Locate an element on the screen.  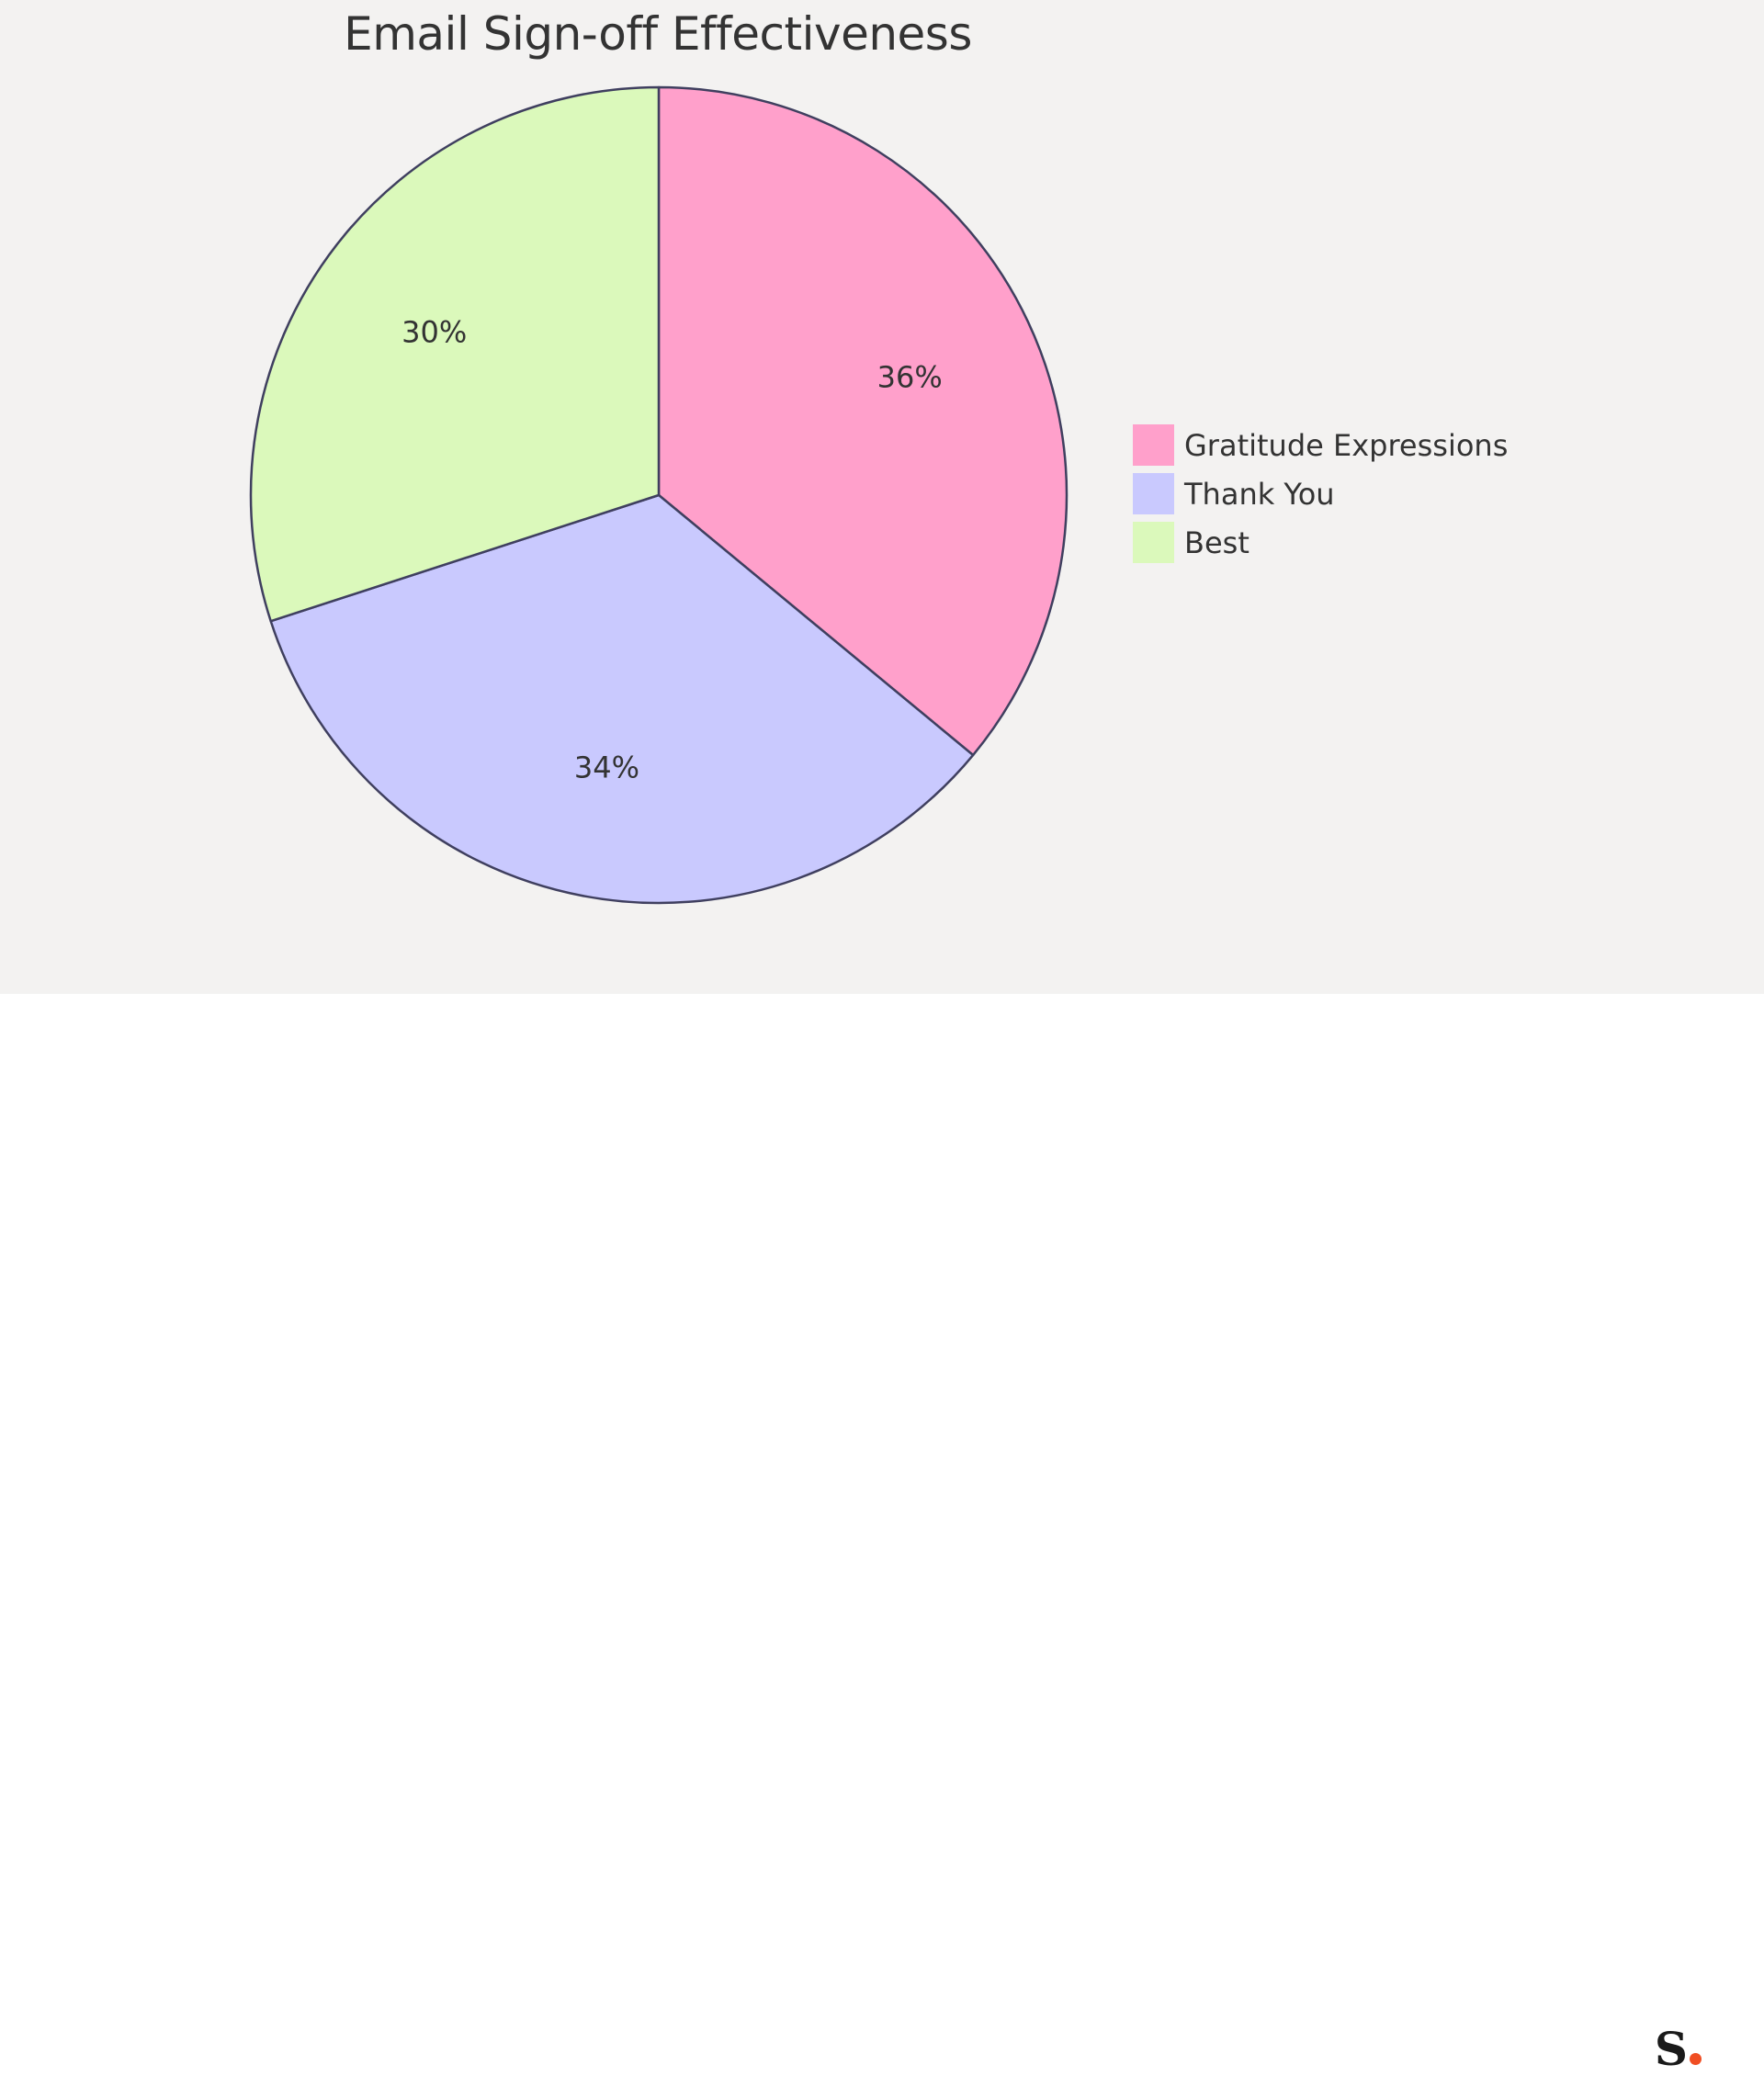
logo-dot-icon is located at coordinates (1696, 2059).